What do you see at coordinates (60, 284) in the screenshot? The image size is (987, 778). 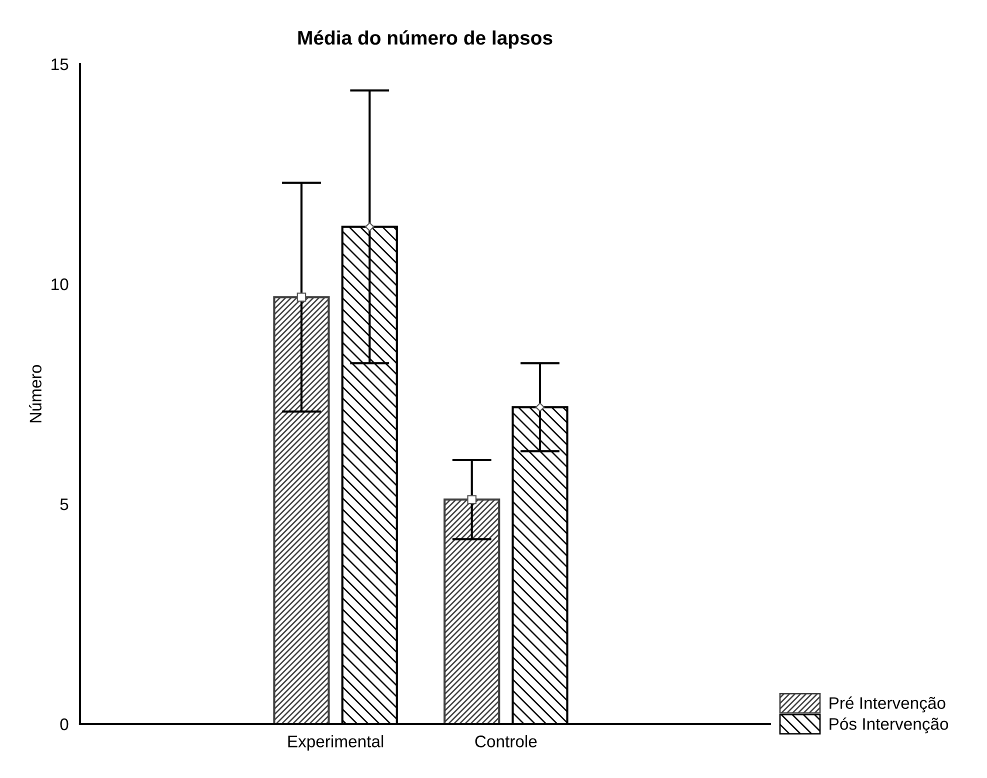 I see `y-tick-label: 10` at bounding box center [60, 284].